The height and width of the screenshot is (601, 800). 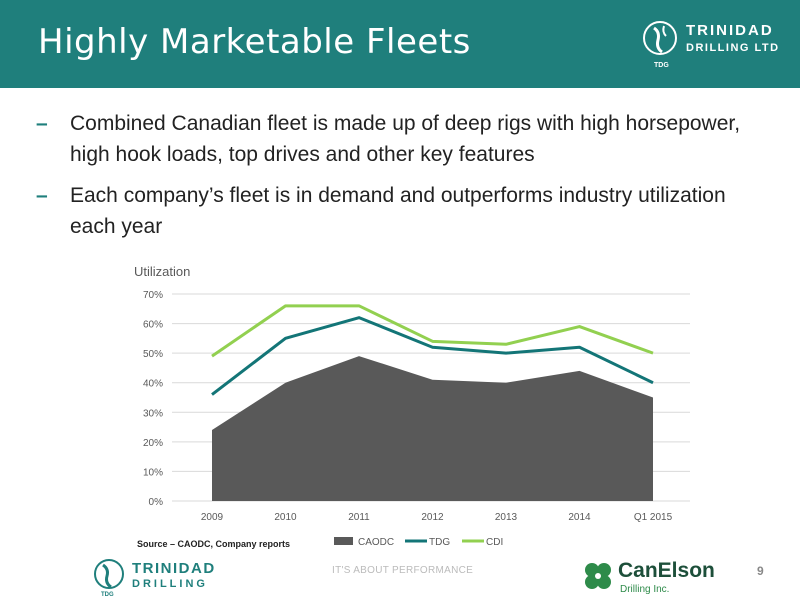 I want to click on legend-swatch-caodc, so click(x=343, y=541).